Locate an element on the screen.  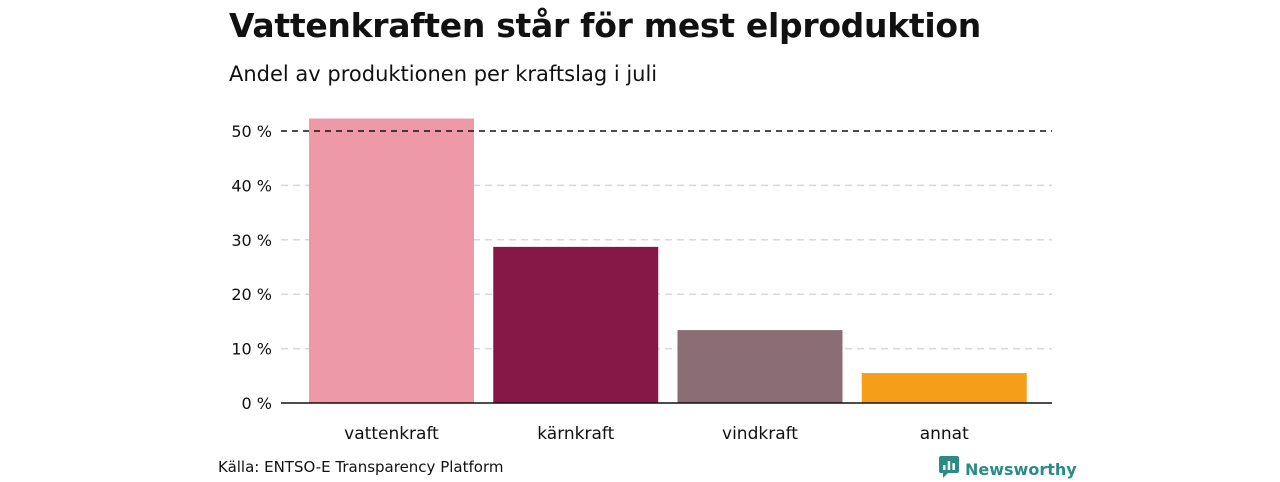
x-tick-label: kärnkraft is located at coordinates (575, 434).